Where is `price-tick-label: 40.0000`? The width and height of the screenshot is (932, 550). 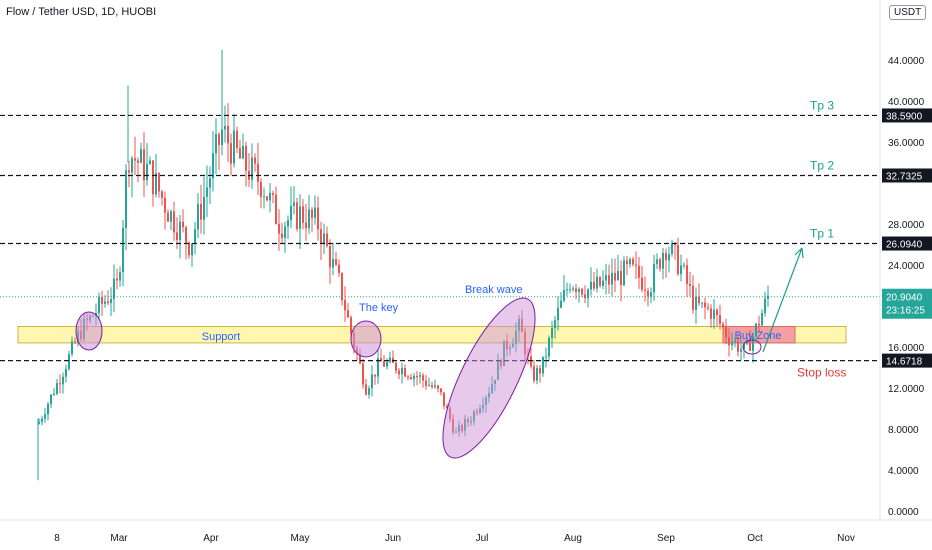
price-tick-label: 40.0000 is located at coordinates (906, 102).